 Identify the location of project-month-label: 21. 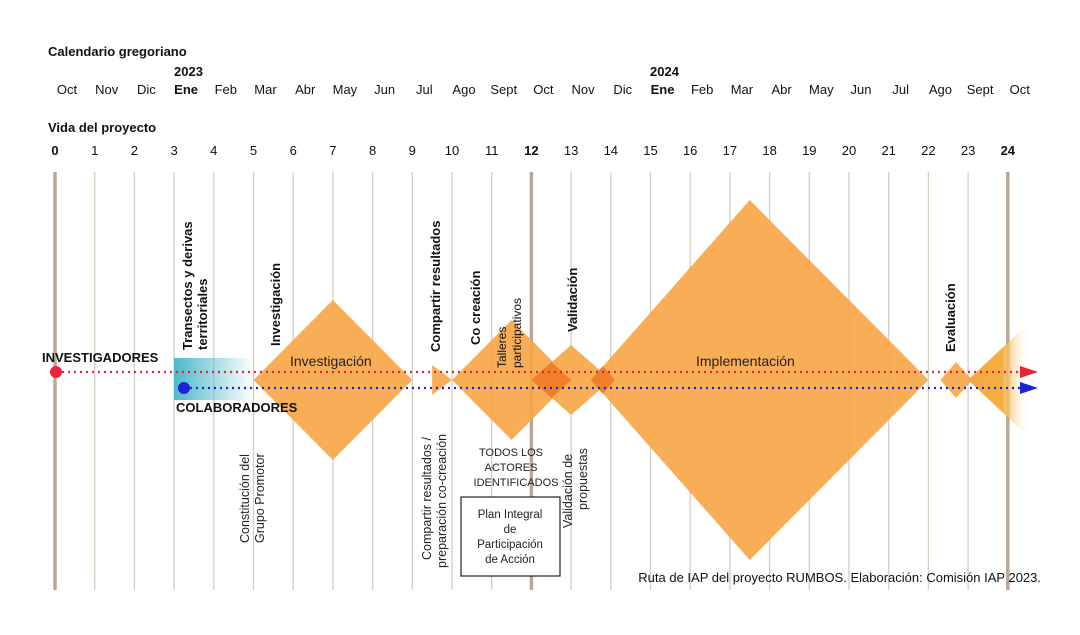
(888, 150).